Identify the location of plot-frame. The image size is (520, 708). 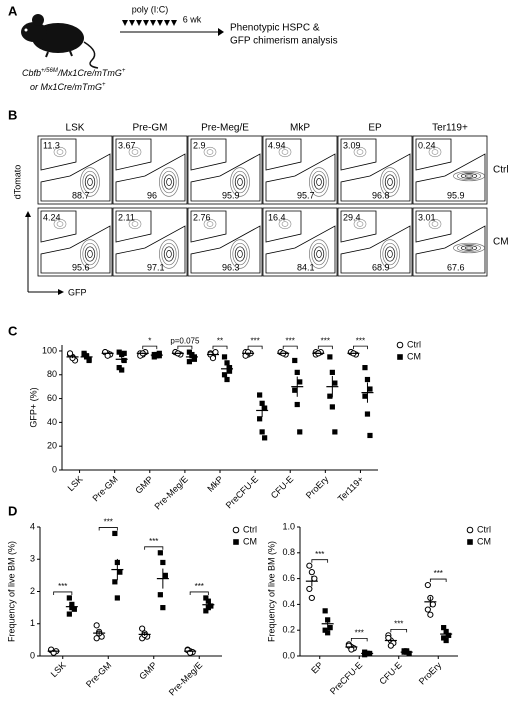
(225, 242).